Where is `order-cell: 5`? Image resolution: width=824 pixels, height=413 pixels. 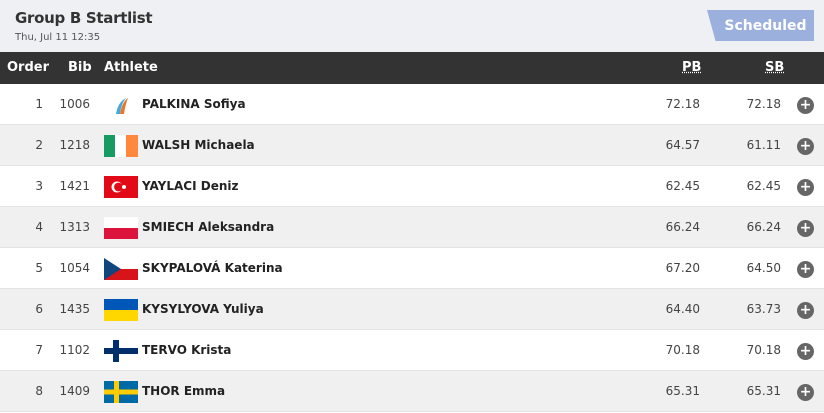
order-cell: 5 is located at coordinates (39, 268).